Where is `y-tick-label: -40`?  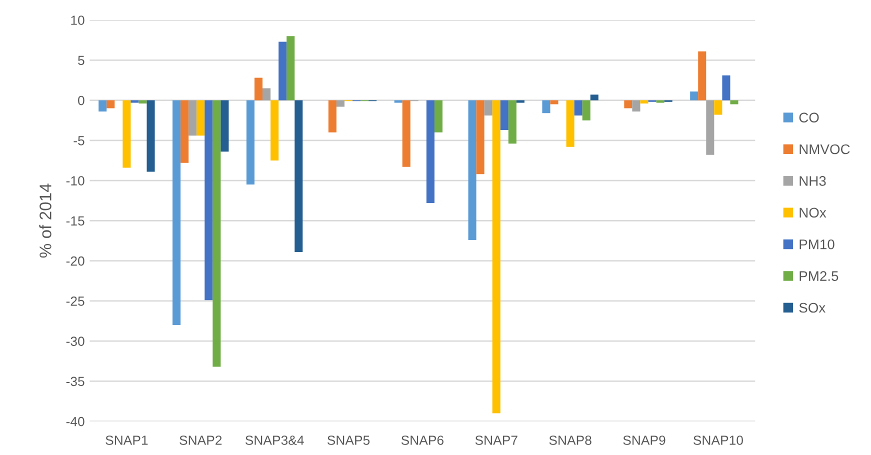
y-tick-label: -40 is located at coordinates (75, 421).